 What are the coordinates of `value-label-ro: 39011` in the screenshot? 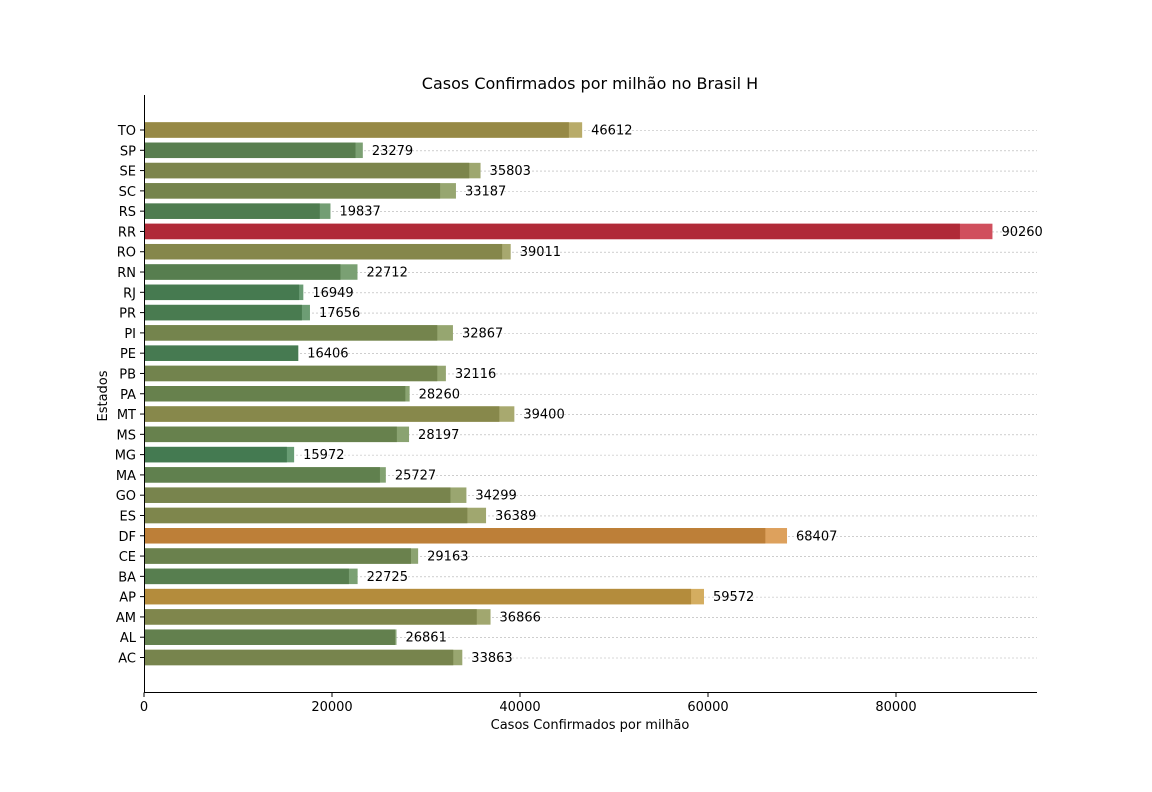 It's located at (540, 252).